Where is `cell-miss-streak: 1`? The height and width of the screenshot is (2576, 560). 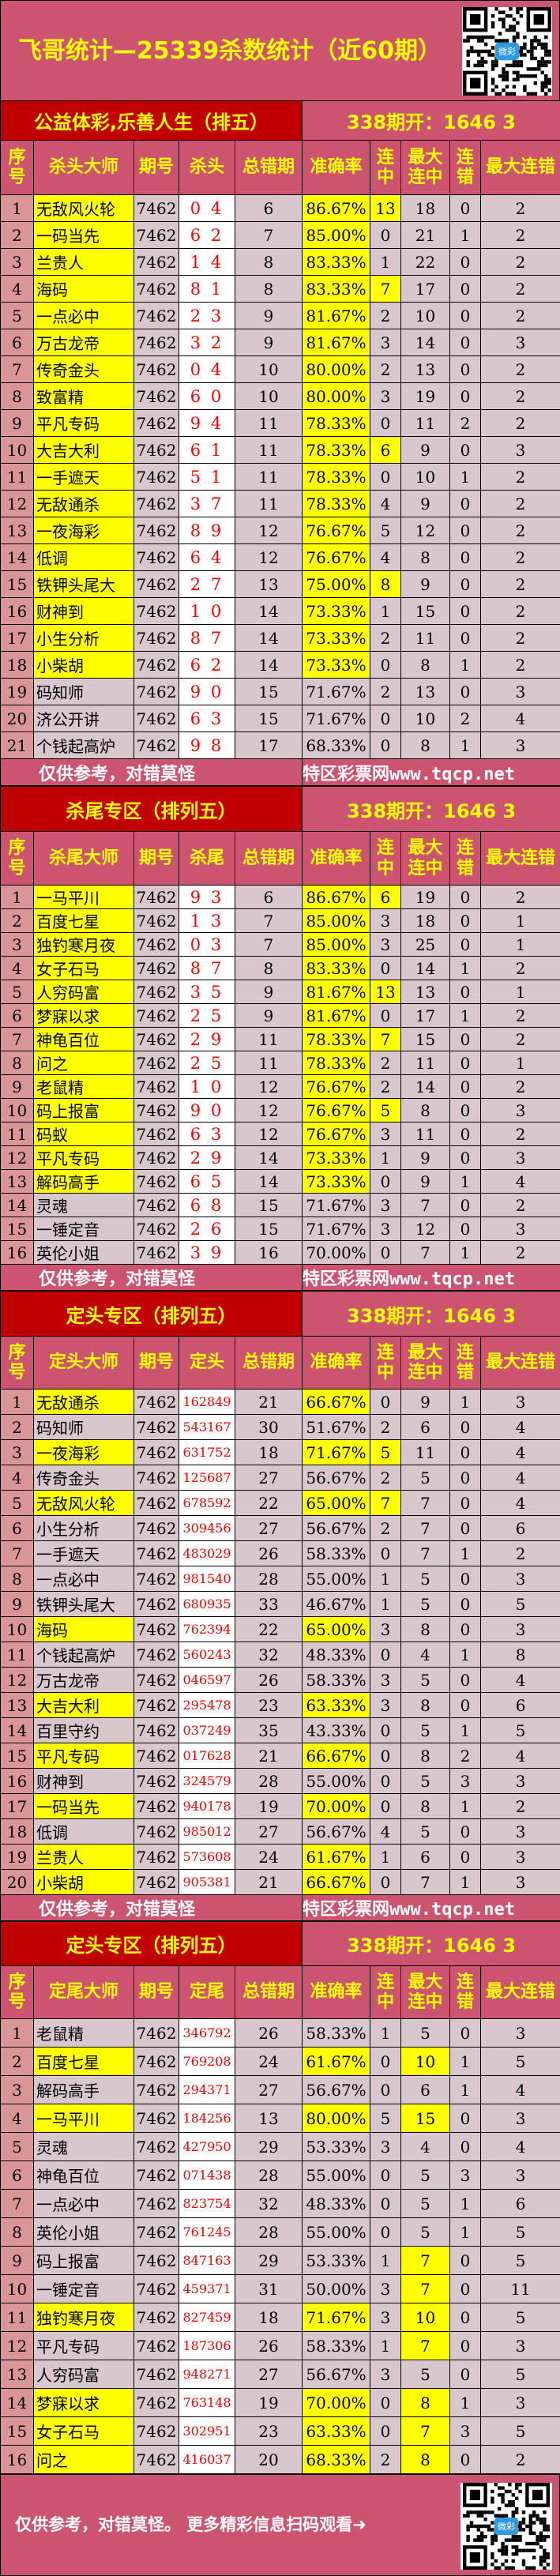
cell-miss-streak: 1 is located at coordinates (465, 1253).